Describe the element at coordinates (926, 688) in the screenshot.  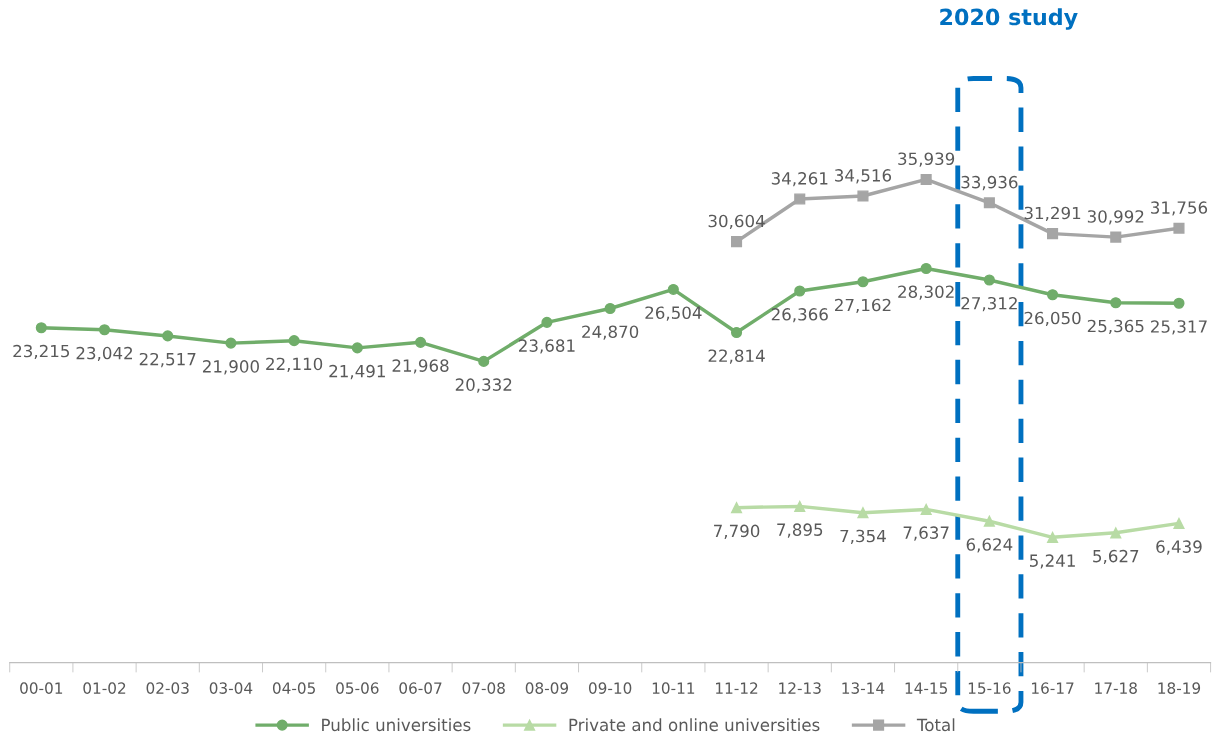
I see `x-tick-label: 14-15` at that location.